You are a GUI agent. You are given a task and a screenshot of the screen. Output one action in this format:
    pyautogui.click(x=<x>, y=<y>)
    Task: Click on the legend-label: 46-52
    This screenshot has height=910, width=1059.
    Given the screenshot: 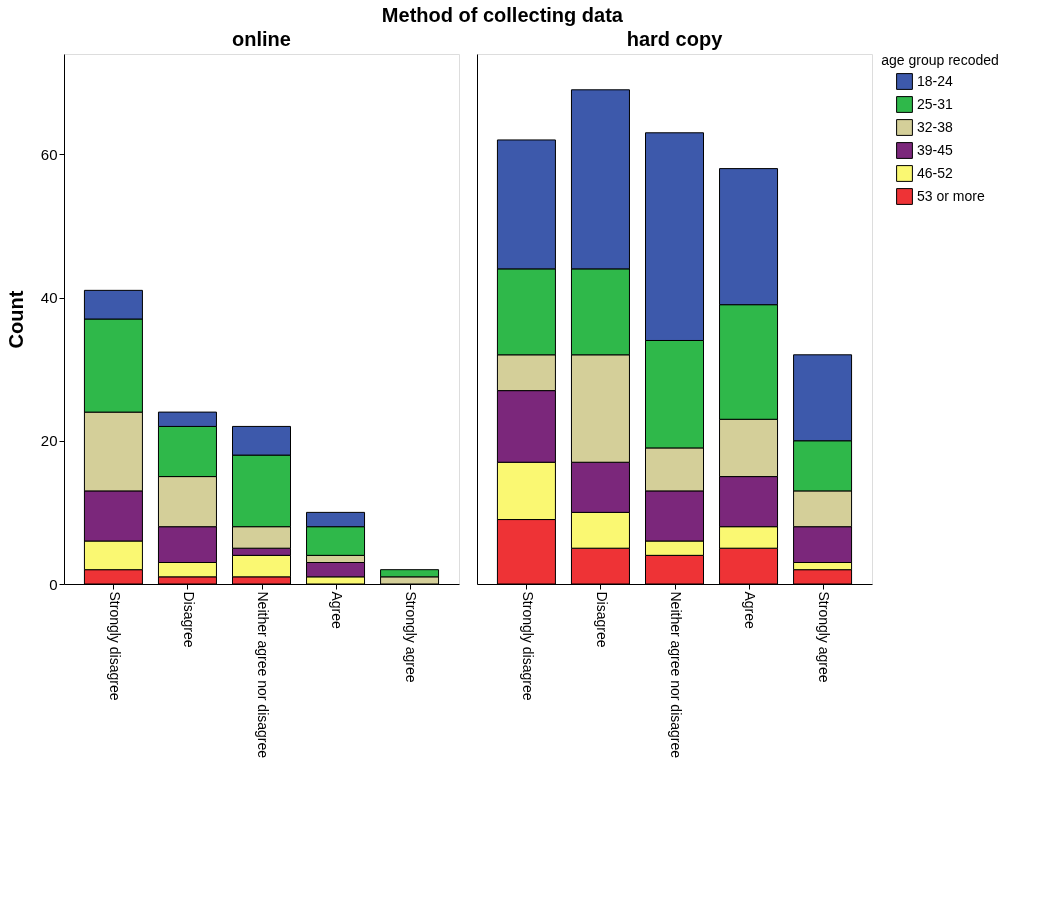 What is the action you would take?
    pyautogui.click(x=935, y=172)
    